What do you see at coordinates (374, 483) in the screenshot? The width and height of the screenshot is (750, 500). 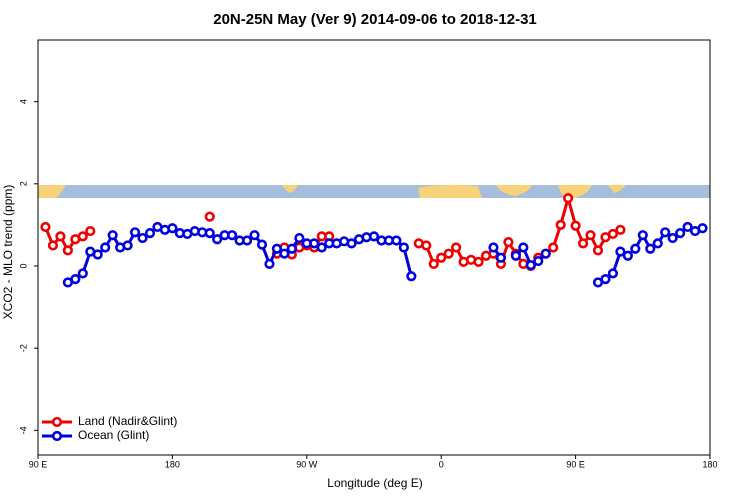 I see `x-axis-label: Longitude (deg E)` at bounding box center [374, 483].